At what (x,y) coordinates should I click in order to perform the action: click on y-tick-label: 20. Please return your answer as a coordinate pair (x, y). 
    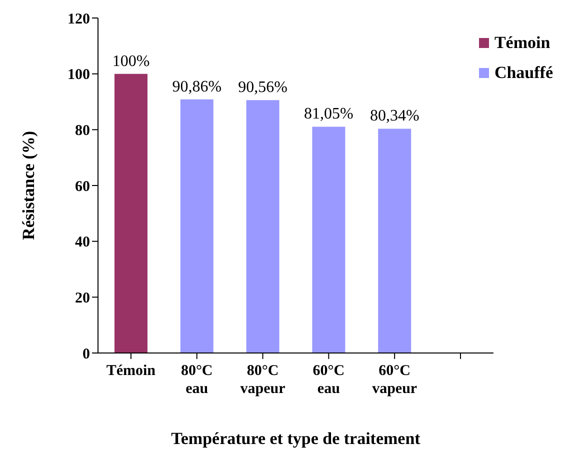
    Looking at the image, I should click on (82, 298).